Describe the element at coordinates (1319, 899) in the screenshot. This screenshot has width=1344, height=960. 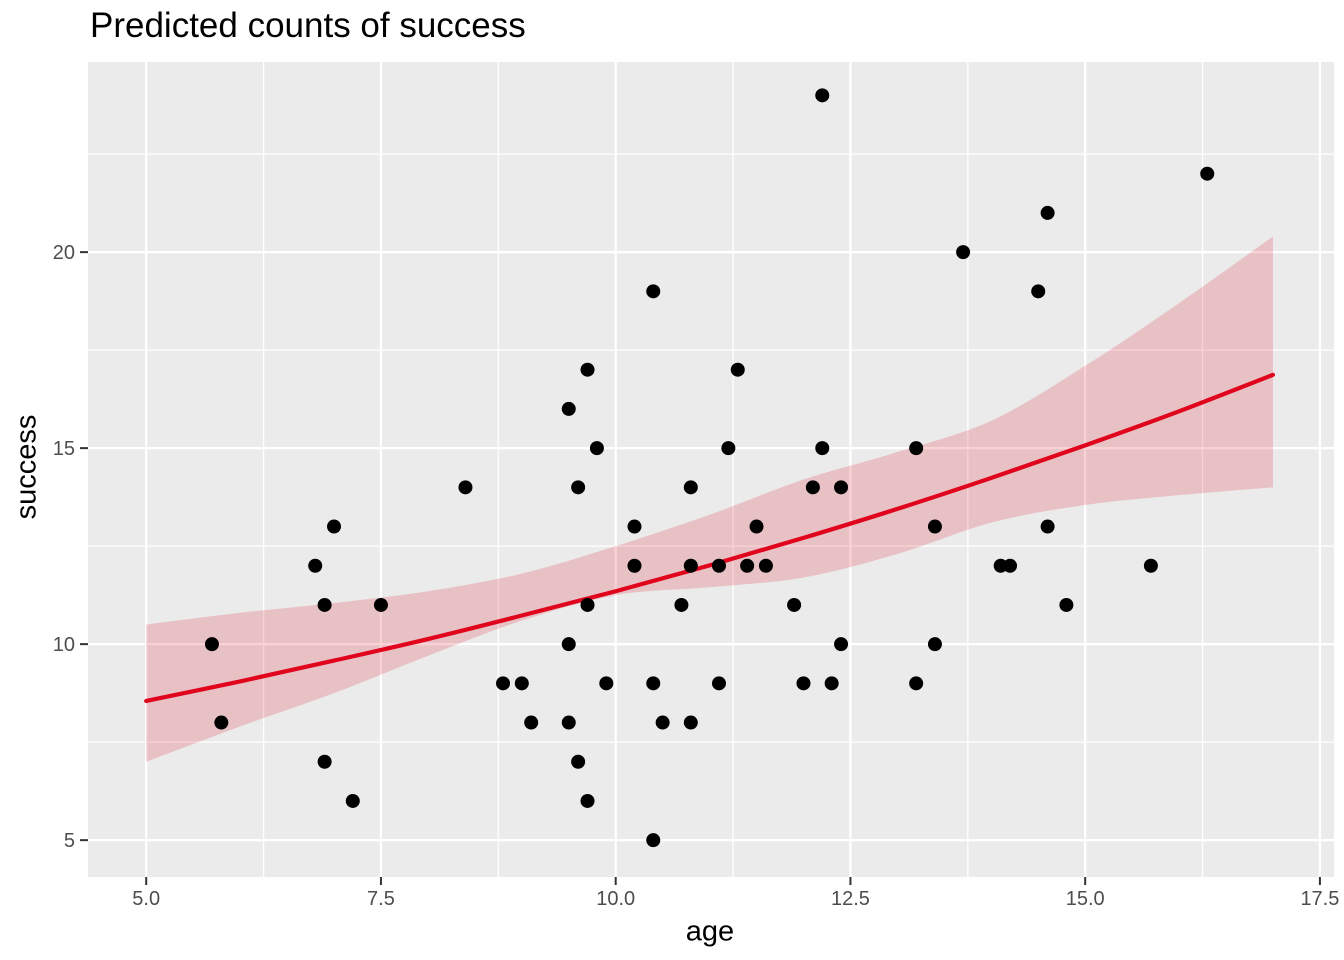
I see `x-tick-label: 17.5` at that location.